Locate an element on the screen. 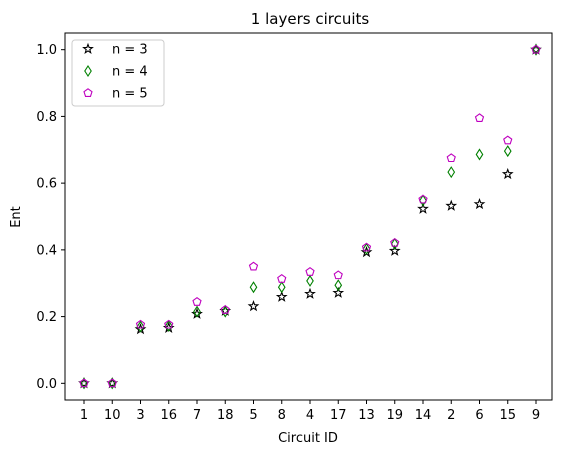 Image resolution: width=567 pixels, height=455 pixels. x-tick-label: 9 is located at coordinates (536, 415).